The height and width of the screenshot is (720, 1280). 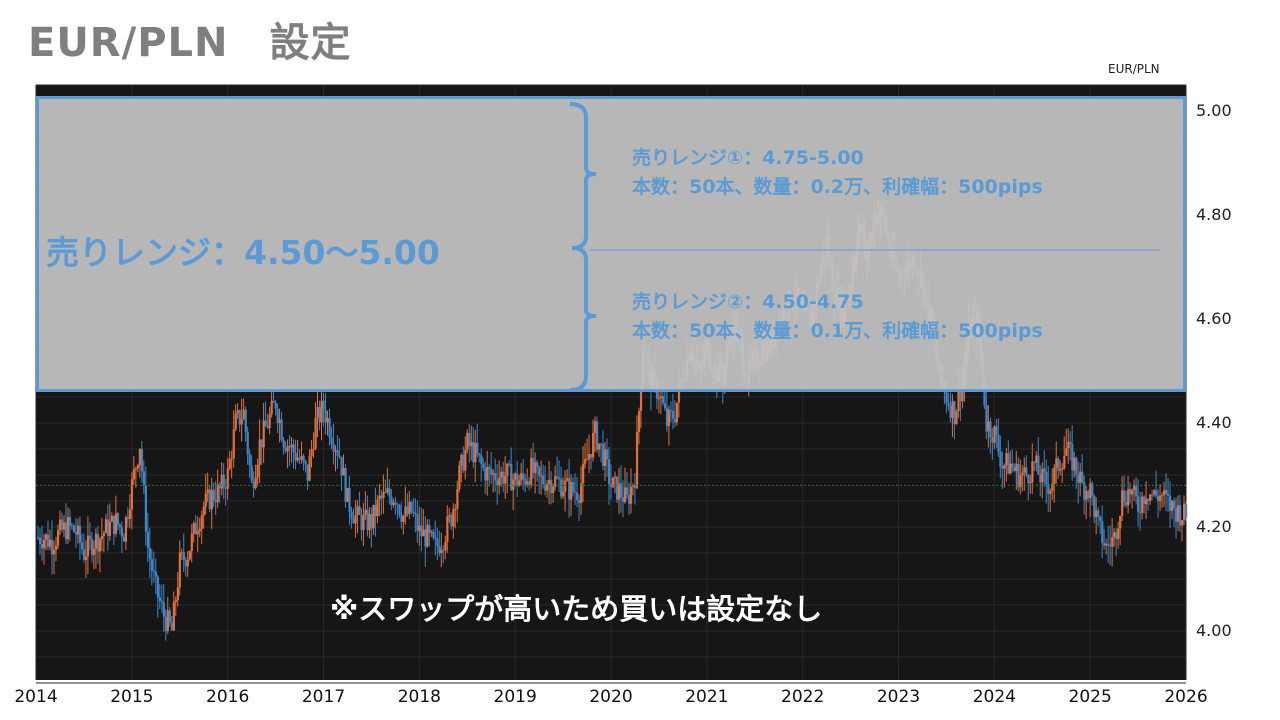 I want to click on x-tick-label: 2021, so click(x=707, y=697).